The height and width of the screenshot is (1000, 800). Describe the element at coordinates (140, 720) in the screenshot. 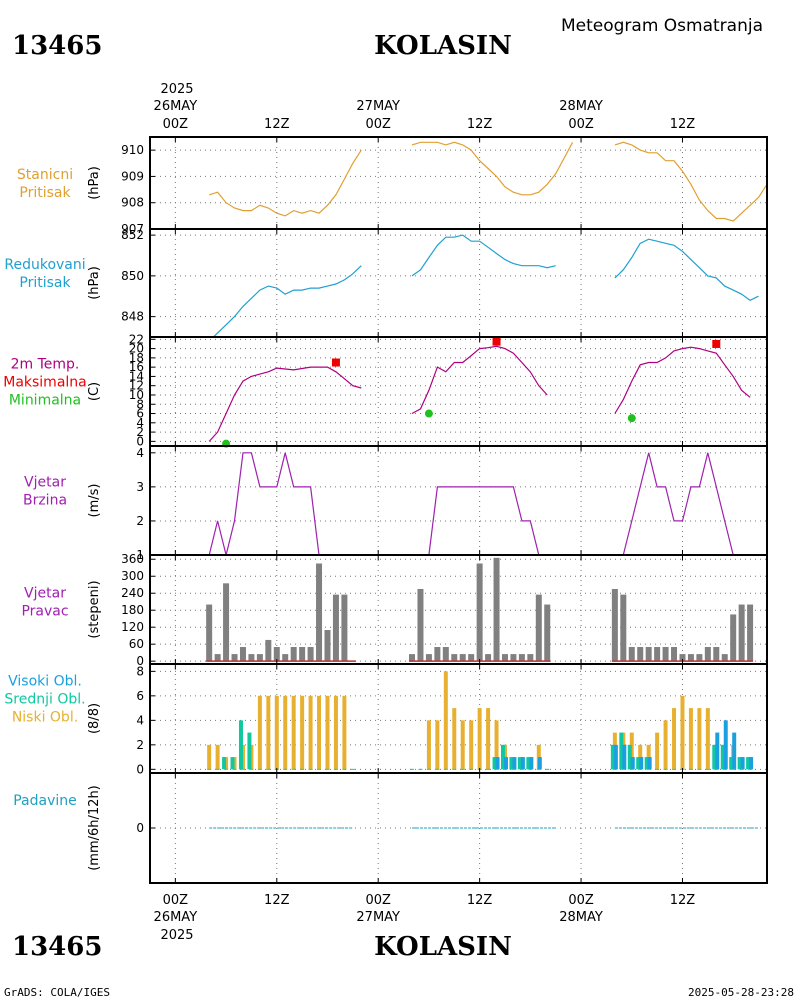

I see `y-tick-label: 4` at that location.